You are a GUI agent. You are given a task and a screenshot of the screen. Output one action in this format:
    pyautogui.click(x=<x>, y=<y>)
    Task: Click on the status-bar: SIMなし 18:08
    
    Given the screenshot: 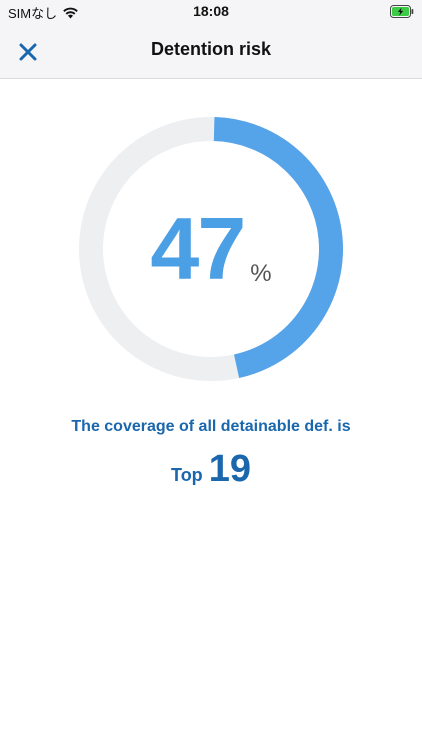 What is the action you would take?
    pyautogui.click(x=211, y=12)
    